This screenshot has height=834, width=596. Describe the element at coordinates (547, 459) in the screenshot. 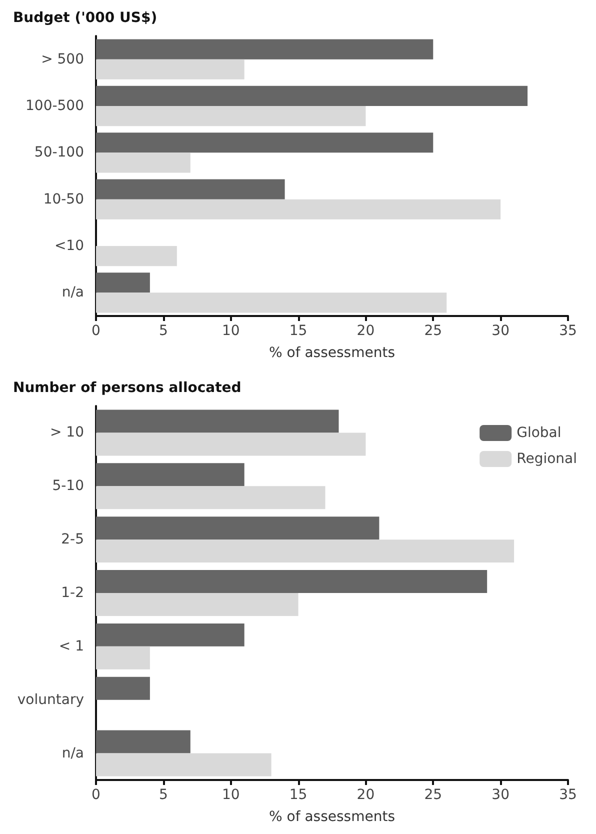

I see `legend-label: Regional` at that location.